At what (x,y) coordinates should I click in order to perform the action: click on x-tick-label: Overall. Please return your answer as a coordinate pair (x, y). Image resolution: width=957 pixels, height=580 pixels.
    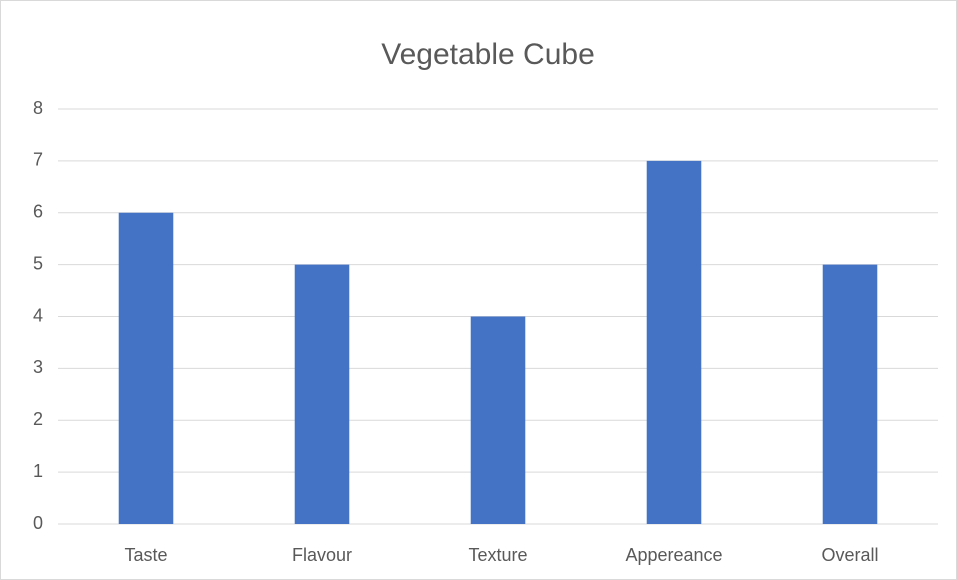
    Looking at the image, I should click on (849, 555).